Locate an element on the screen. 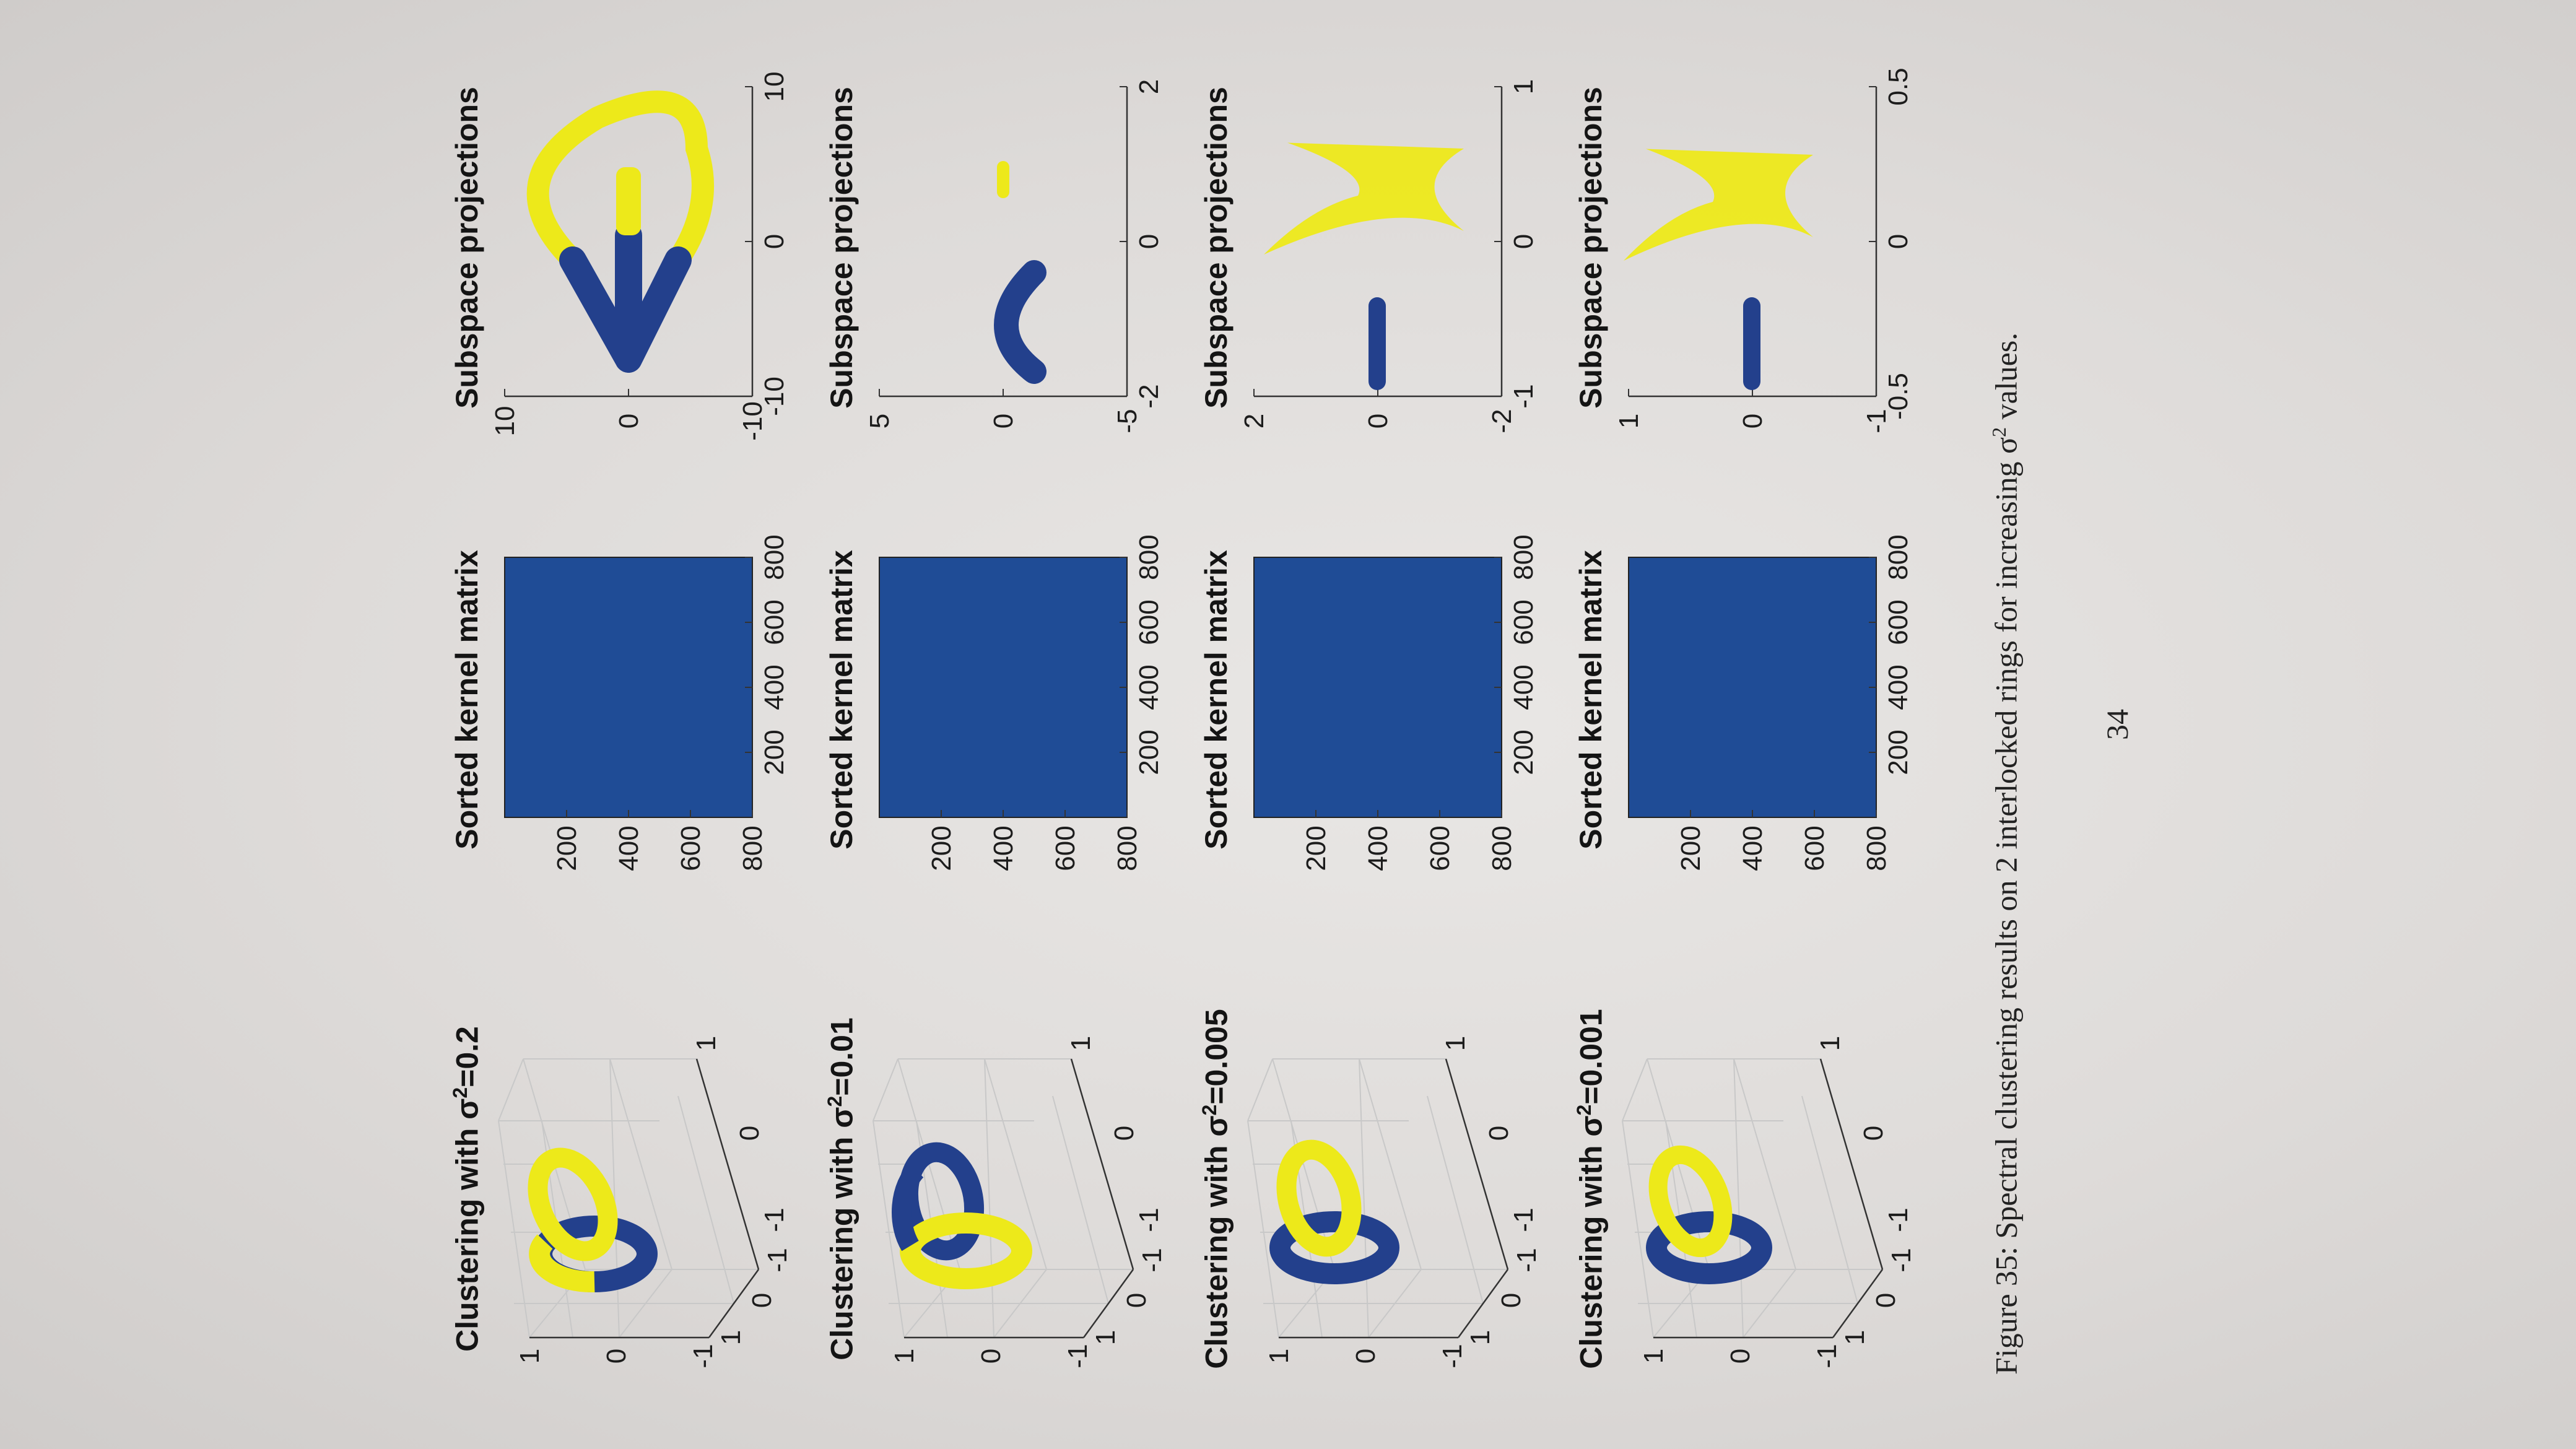 The image size is (2576, 1449). projection-panel: Subspace projections -10 0 10 -10 0 10 is located at coordinates (622, 248).